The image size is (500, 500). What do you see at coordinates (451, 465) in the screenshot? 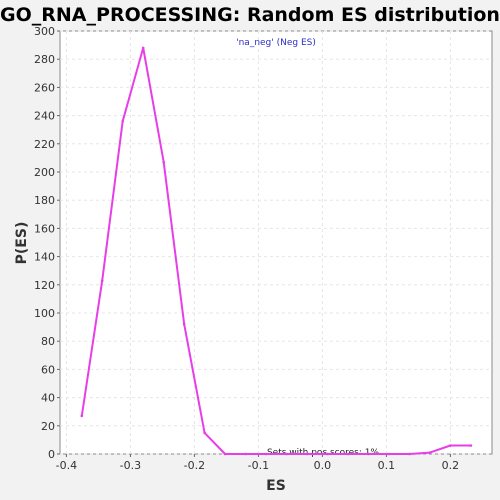
I see `x-tick-label: 0.2` at bounding box center [451, 465].